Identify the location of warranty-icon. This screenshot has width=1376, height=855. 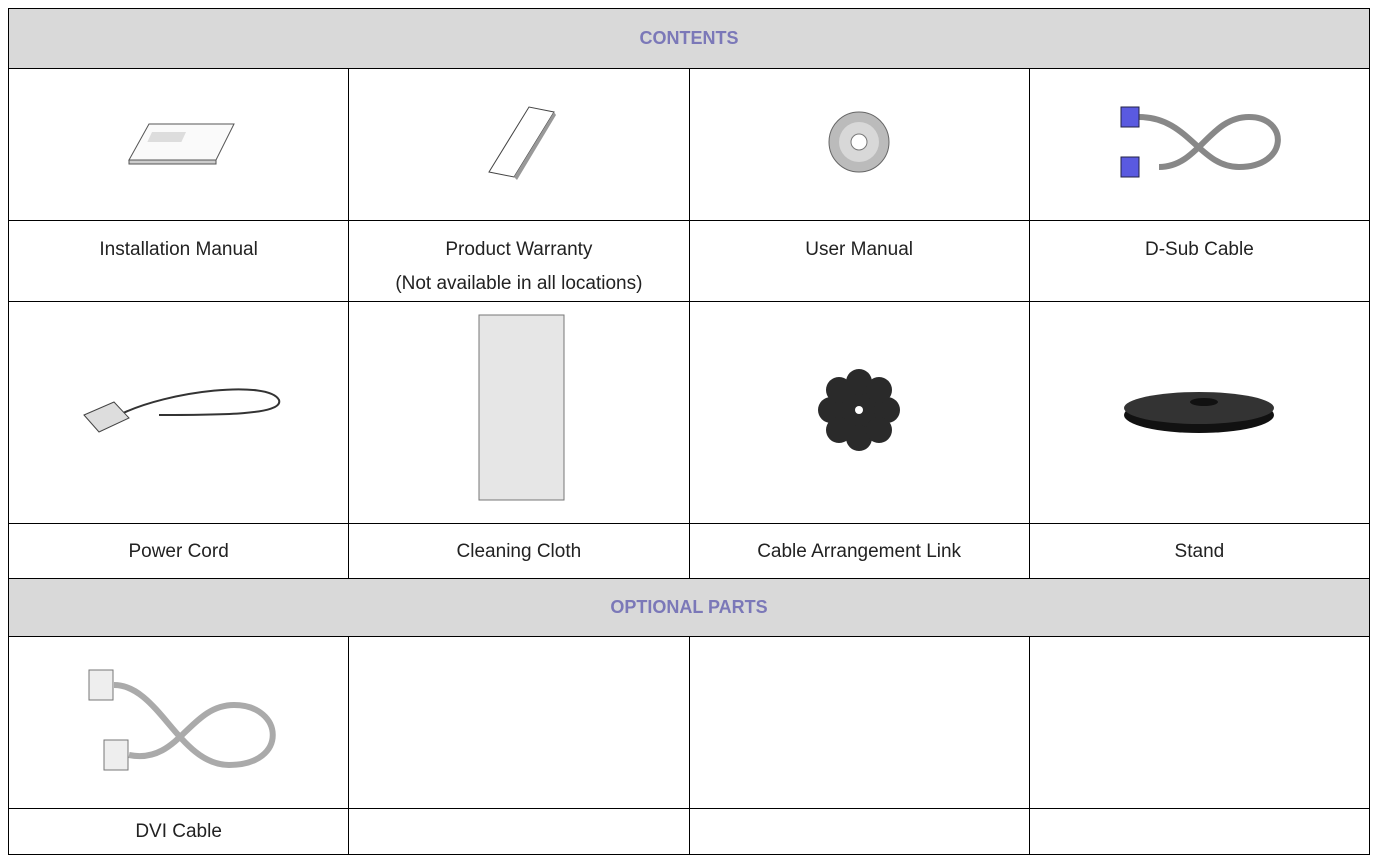
(522, 142).